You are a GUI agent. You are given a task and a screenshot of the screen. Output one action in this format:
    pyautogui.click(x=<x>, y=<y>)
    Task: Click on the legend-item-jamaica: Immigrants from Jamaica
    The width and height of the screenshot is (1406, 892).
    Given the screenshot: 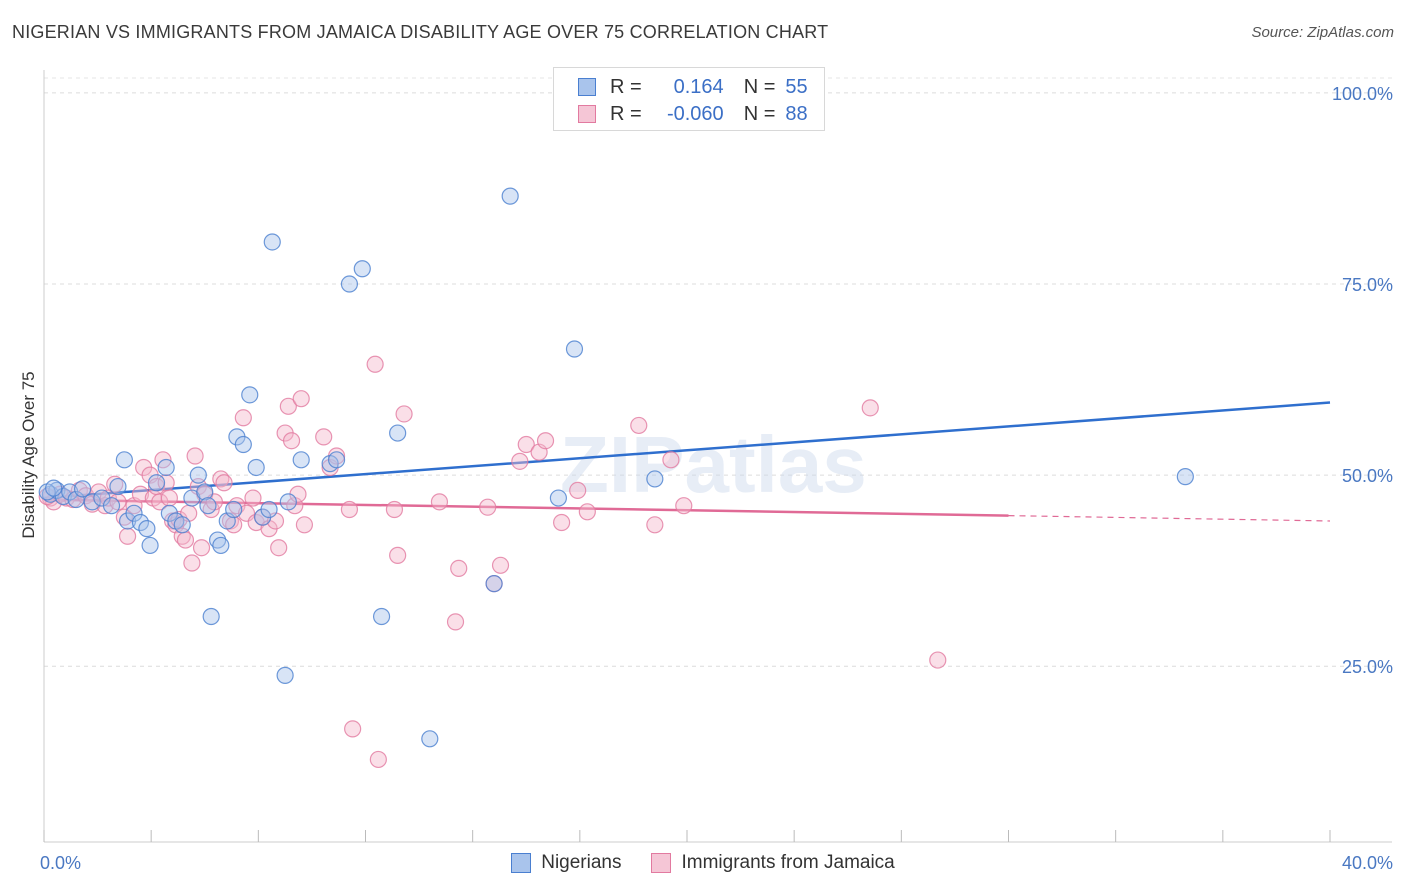 What is the action you would take?
    pyautogui.click(x=773, y=863)
    